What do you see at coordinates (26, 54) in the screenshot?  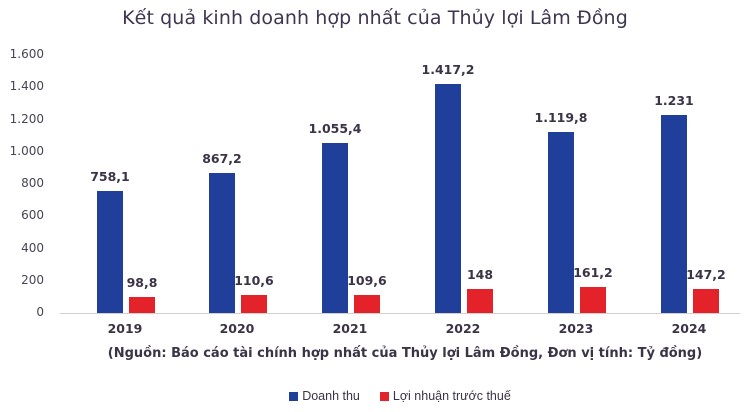 I see `y-tick-label: 1.600` at bounding box center [26, 54].